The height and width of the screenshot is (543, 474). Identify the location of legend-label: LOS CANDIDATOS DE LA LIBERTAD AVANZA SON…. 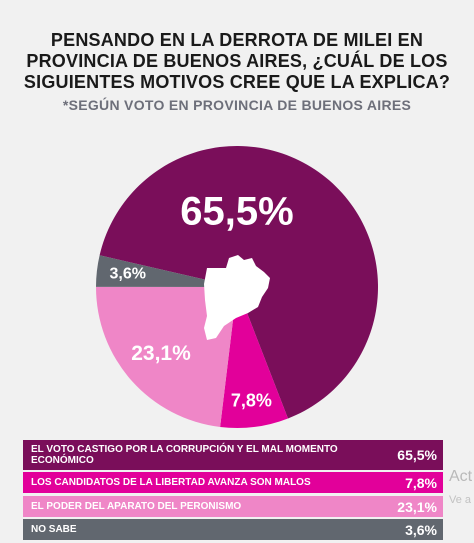
(171, 482).